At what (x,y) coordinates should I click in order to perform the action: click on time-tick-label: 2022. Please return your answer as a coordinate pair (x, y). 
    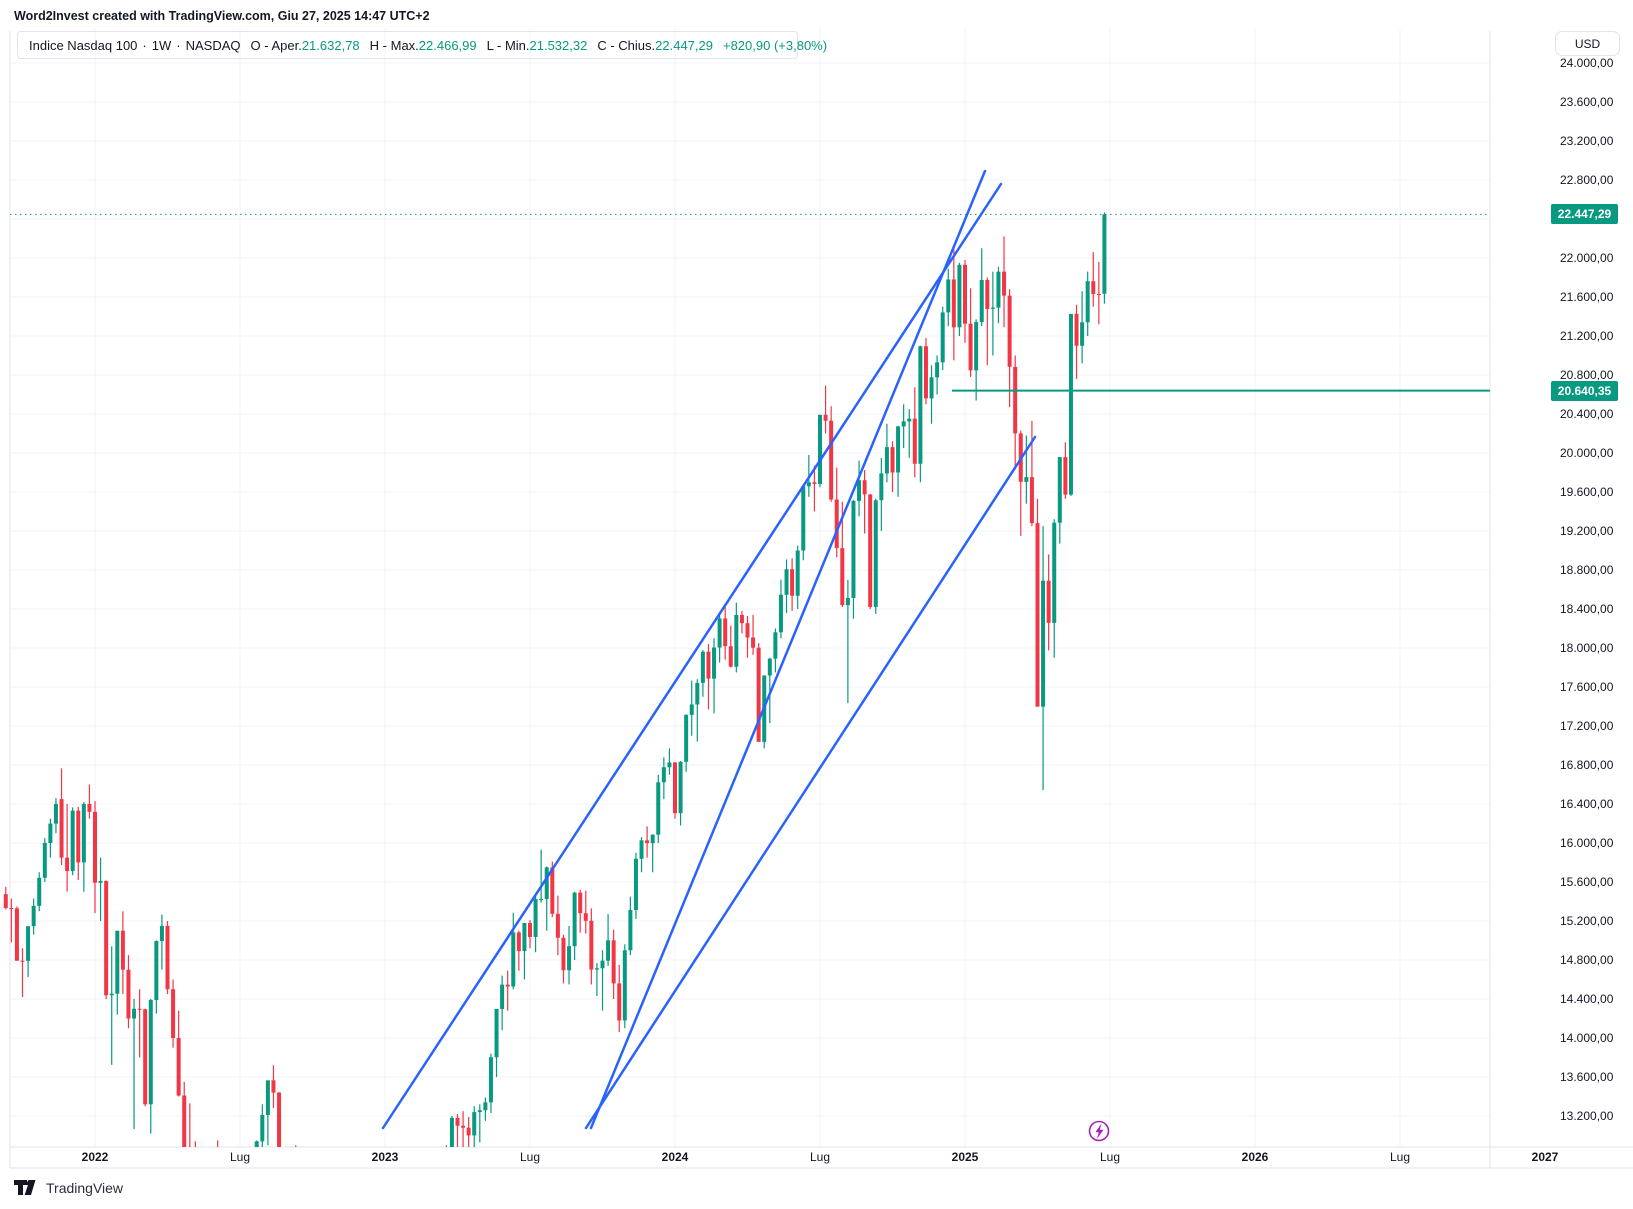
    Looking at the image, I should click on (95, 1157).